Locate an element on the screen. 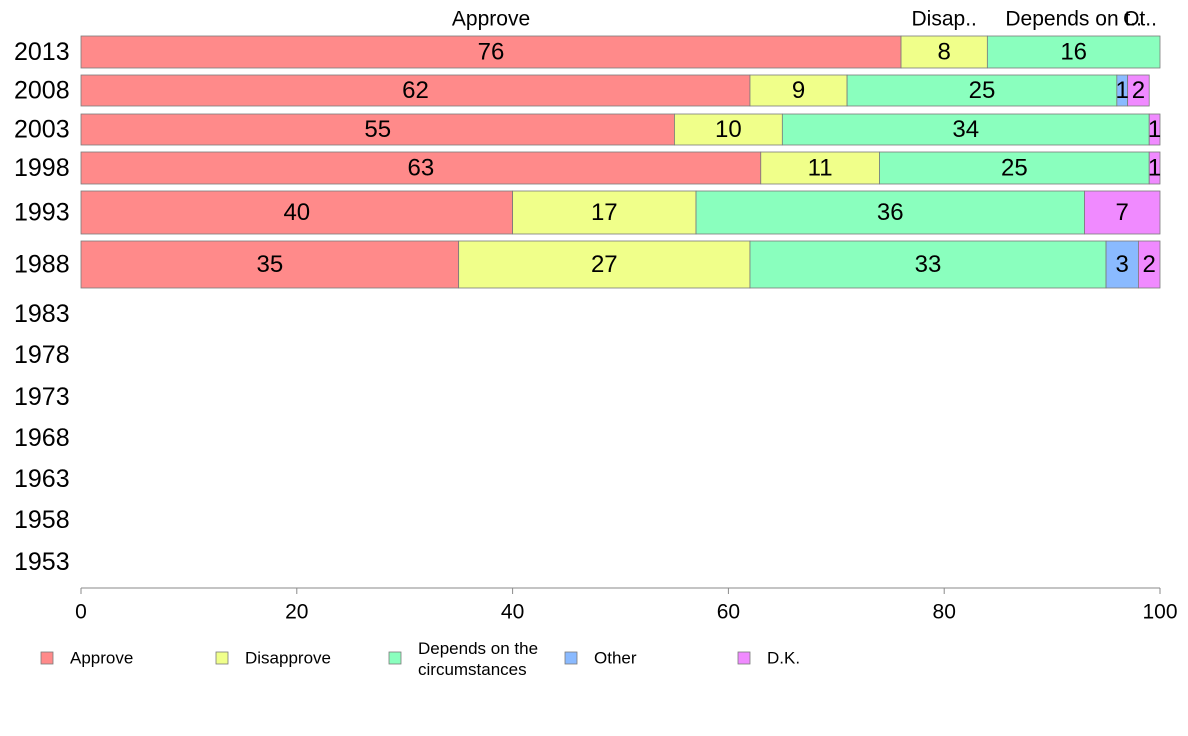  bar-1988-d-k is located at coordinates (1149, 264).